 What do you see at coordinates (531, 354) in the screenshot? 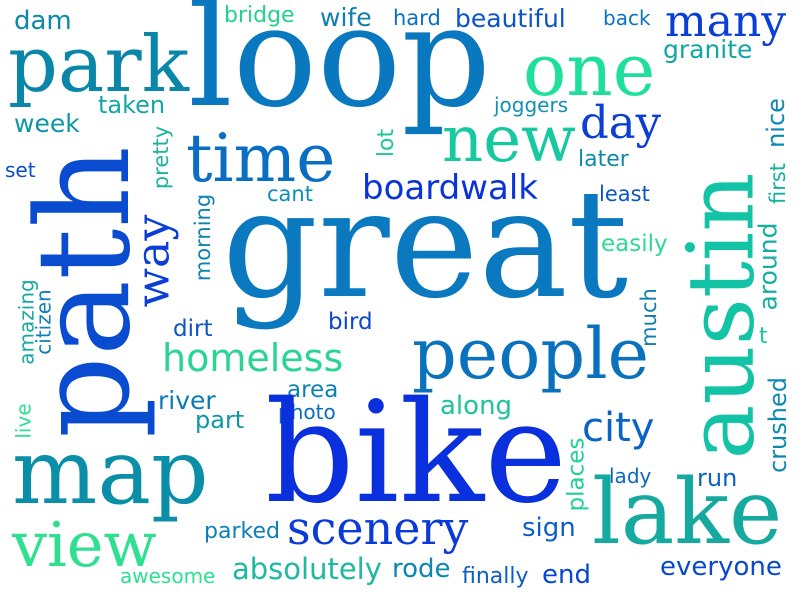
I see `word-people: people` at bounding box center [531, 354].